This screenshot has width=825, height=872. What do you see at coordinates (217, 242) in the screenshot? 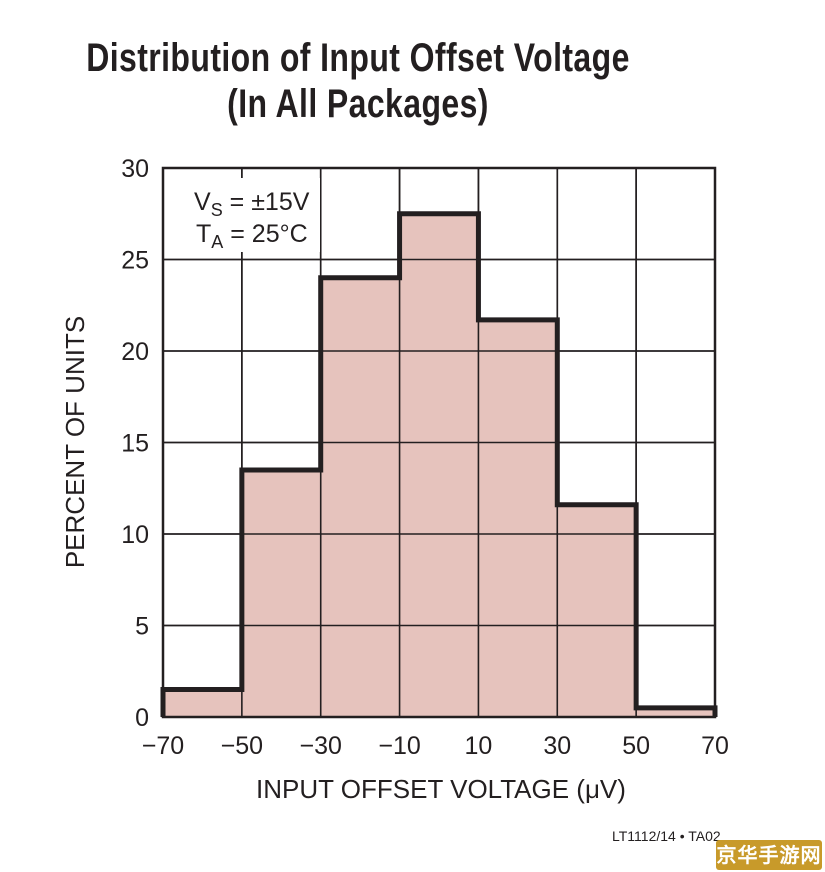
I see `annotation-sub-1: A` at bounding box center [217, 242].